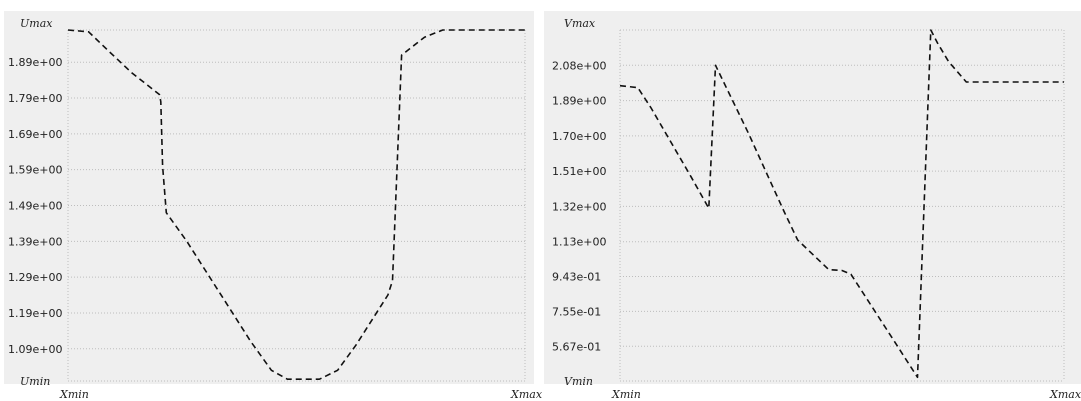 This screenshot has height=401, width=1081. I want to click on y-min-label: Umin, so click(35, 381).